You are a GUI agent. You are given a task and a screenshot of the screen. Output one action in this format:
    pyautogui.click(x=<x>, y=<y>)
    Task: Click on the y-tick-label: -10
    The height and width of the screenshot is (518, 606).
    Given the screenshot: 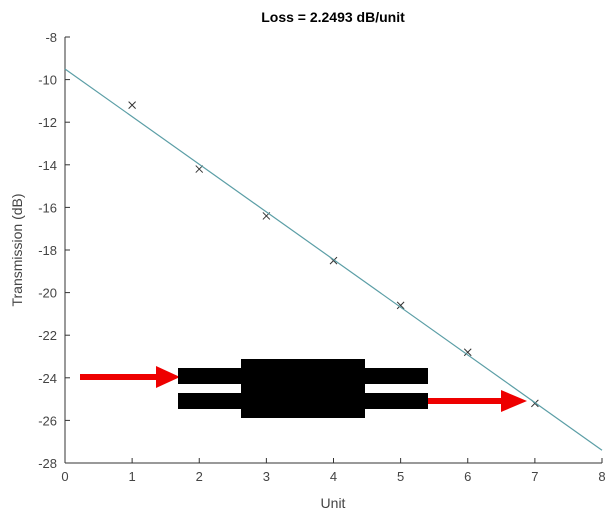 What is the action you would take?
    pyautogui.click(x=47, y=80)
    